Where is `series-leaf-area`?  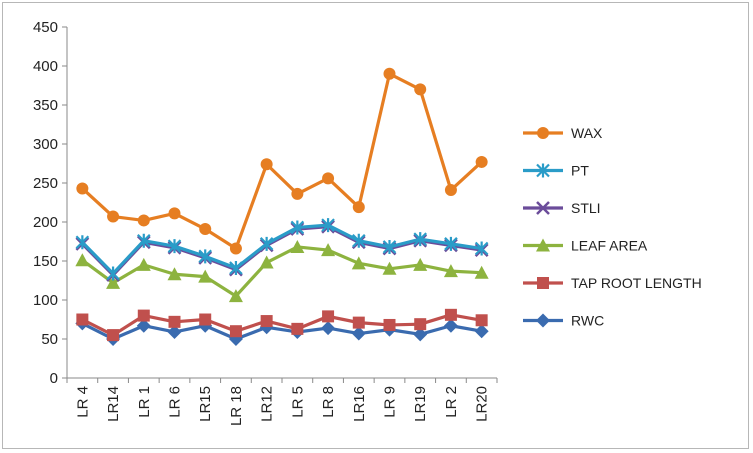
series-leaf-area is located at coordinates (282, 271).